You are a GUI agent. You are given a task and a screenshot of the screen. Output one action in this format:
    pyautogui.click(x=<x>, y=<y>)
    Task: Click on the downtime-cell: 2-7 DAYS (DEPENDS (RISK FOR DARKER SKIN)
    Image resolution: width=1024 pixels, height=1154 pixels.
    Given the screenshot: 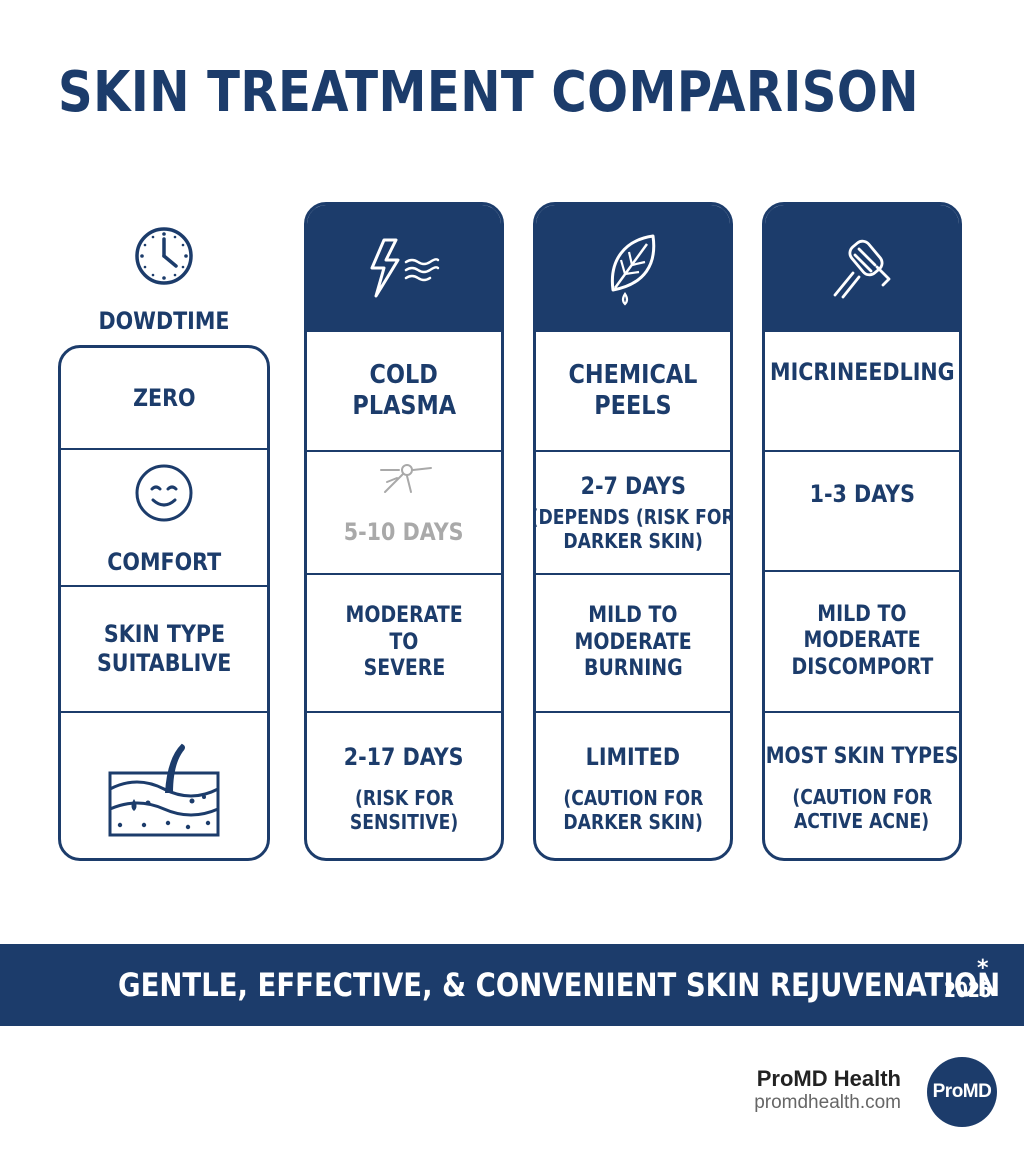 What is the action you would take?
    pyautogui.click(x=633, y=511)
    